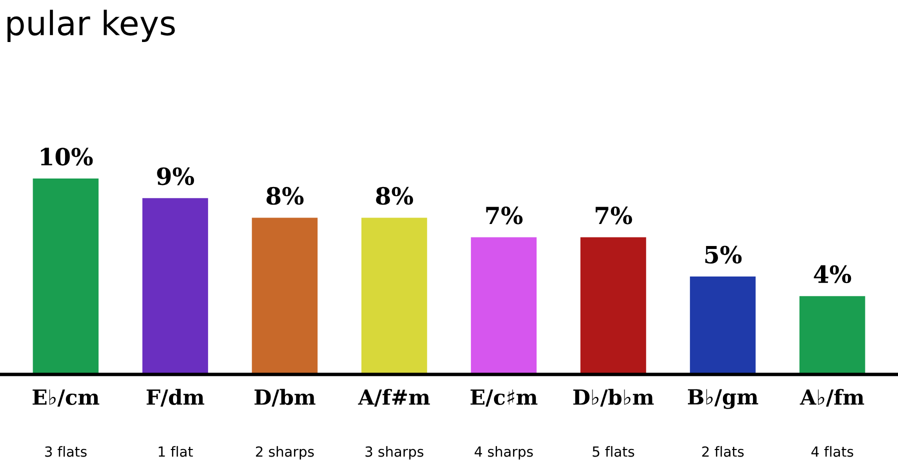 Image resolution: width=898 pixels, height=471 pixels. Describe the element at coordinates (66, 157) in the screenshot. I see `data-label: 10%` at that location.